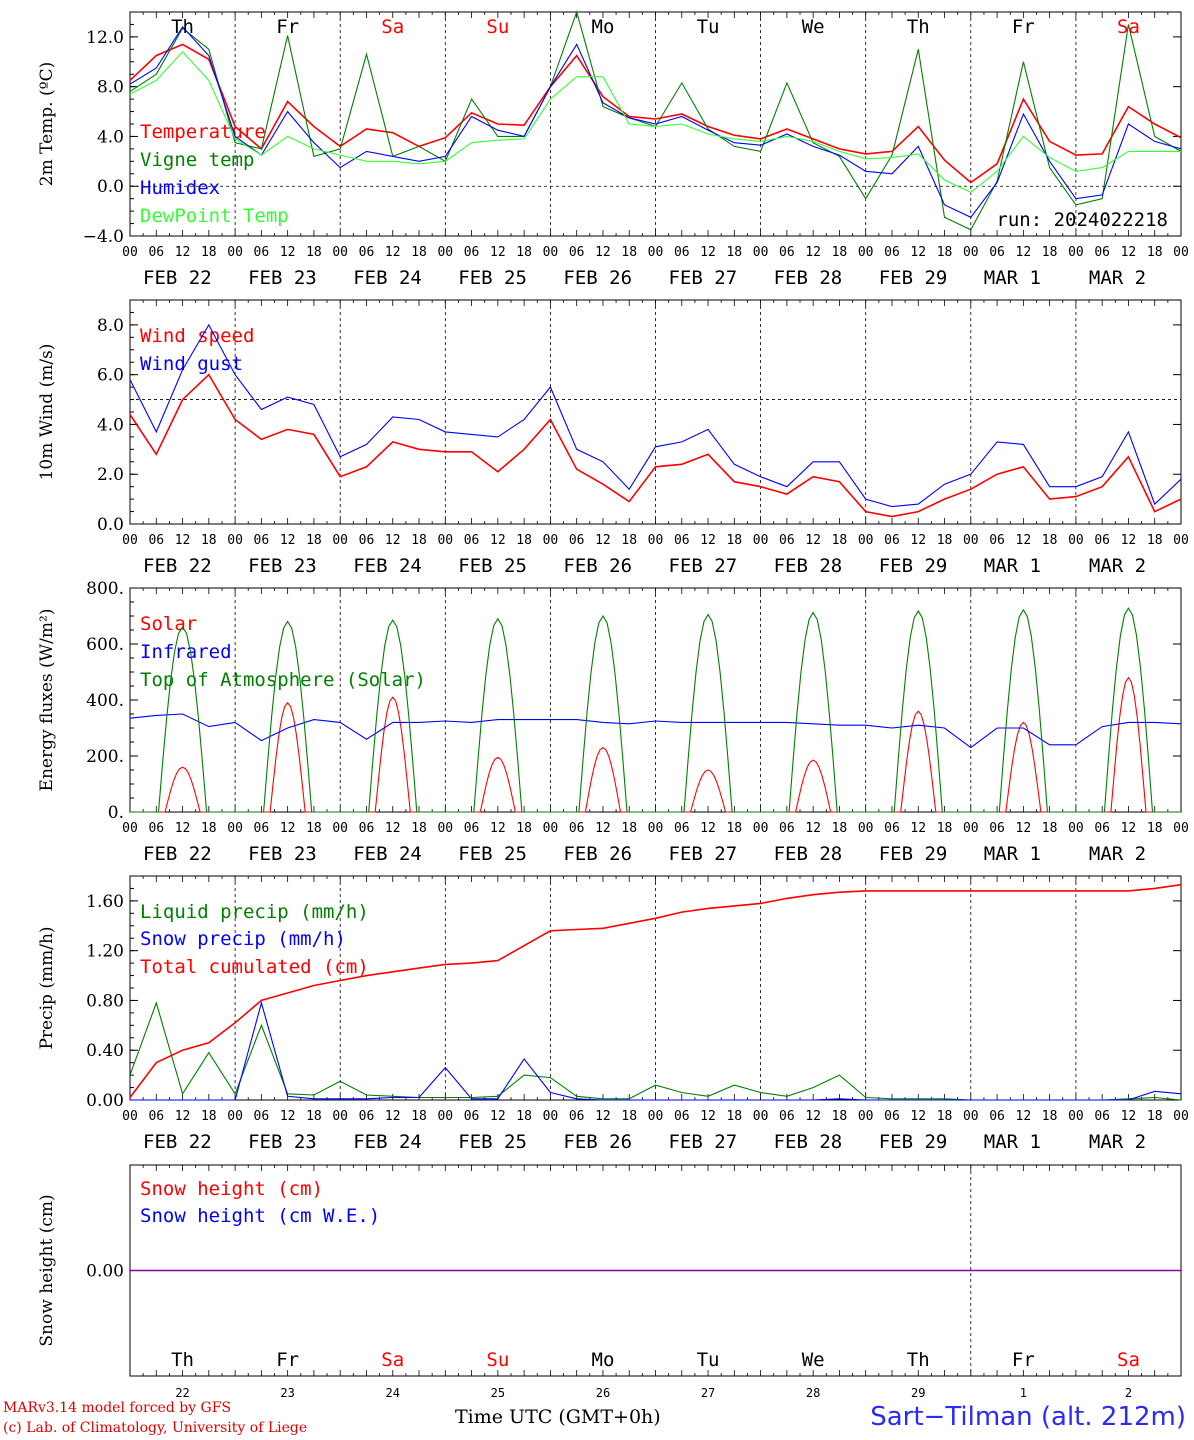 This screenshot has width=1194, height=1440. I want to click on legend-entry: Snow height (cm), so click(231, 1189).